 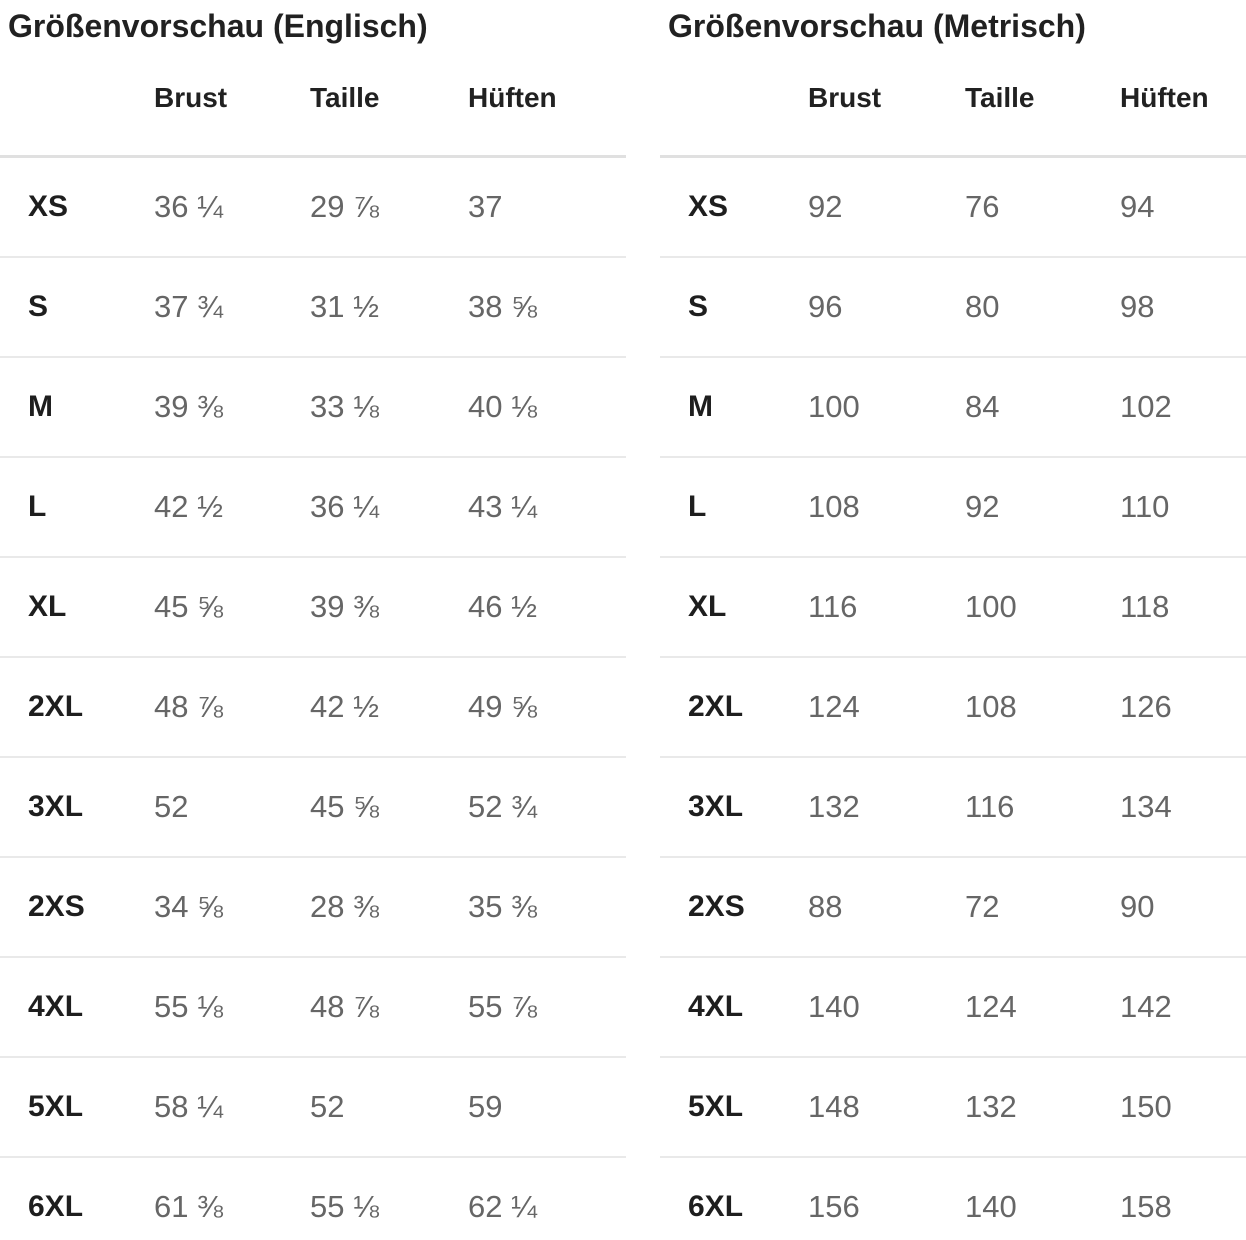 I want to click on hips-value: 158, so click(x=1146, y=1206).